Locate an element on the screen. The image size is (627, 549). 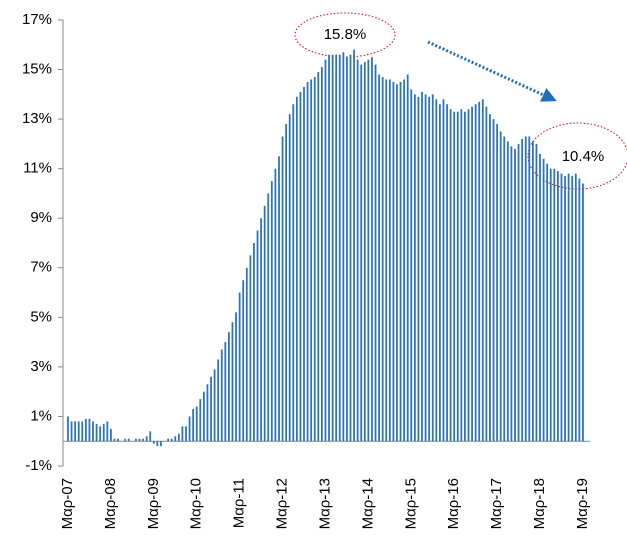
x-tick-label: Μαρ-07 is located at coordinates (67, 503).